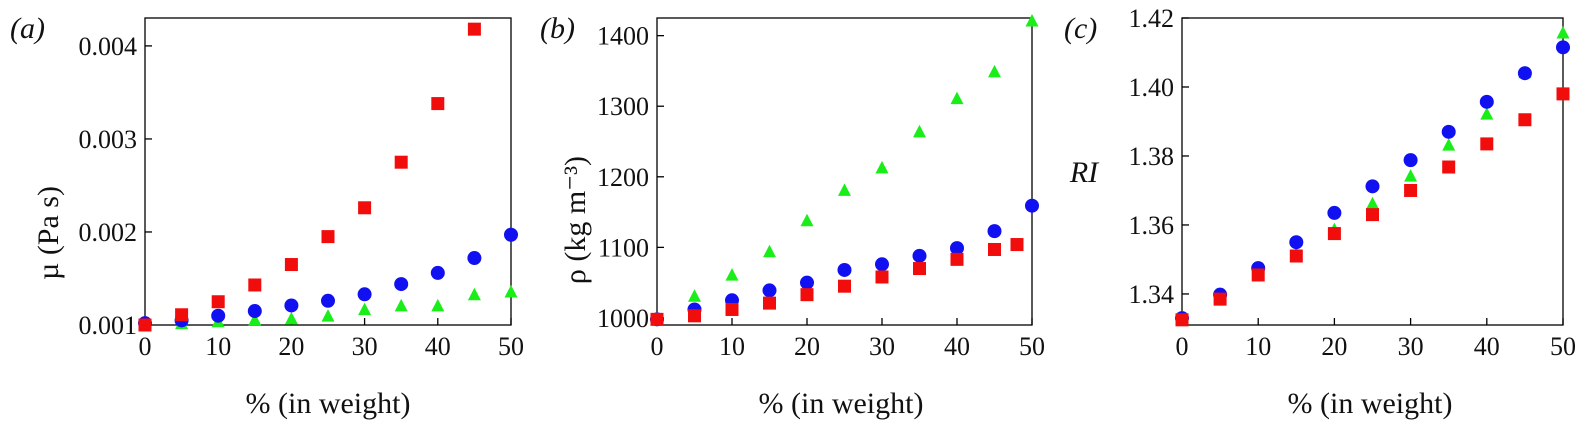 Image resolution: width=1594 pixels, height=426 pixels. What do you see at coordinates (841, 403) in the screenshot?
I see `panel-b-xlabel: % (in weight)` at bounding box center [841, 403].